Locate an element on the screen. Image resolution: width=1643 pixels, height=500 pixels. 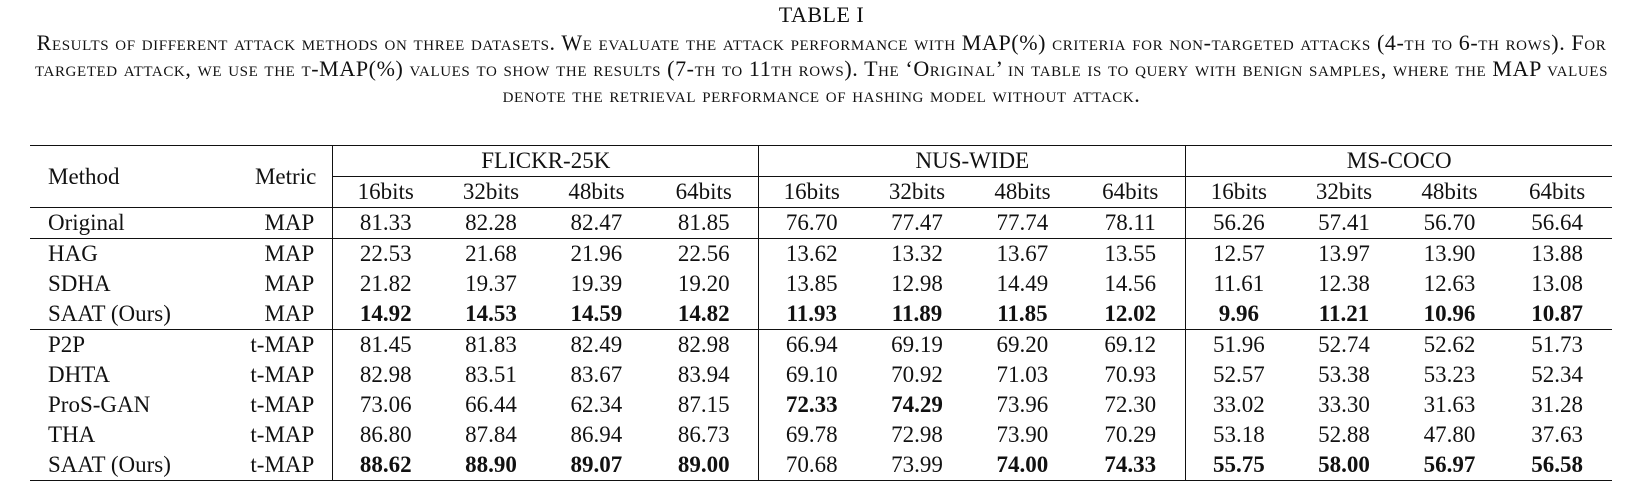
value-cell: 9.96 is located at coordinates (1238, 314).